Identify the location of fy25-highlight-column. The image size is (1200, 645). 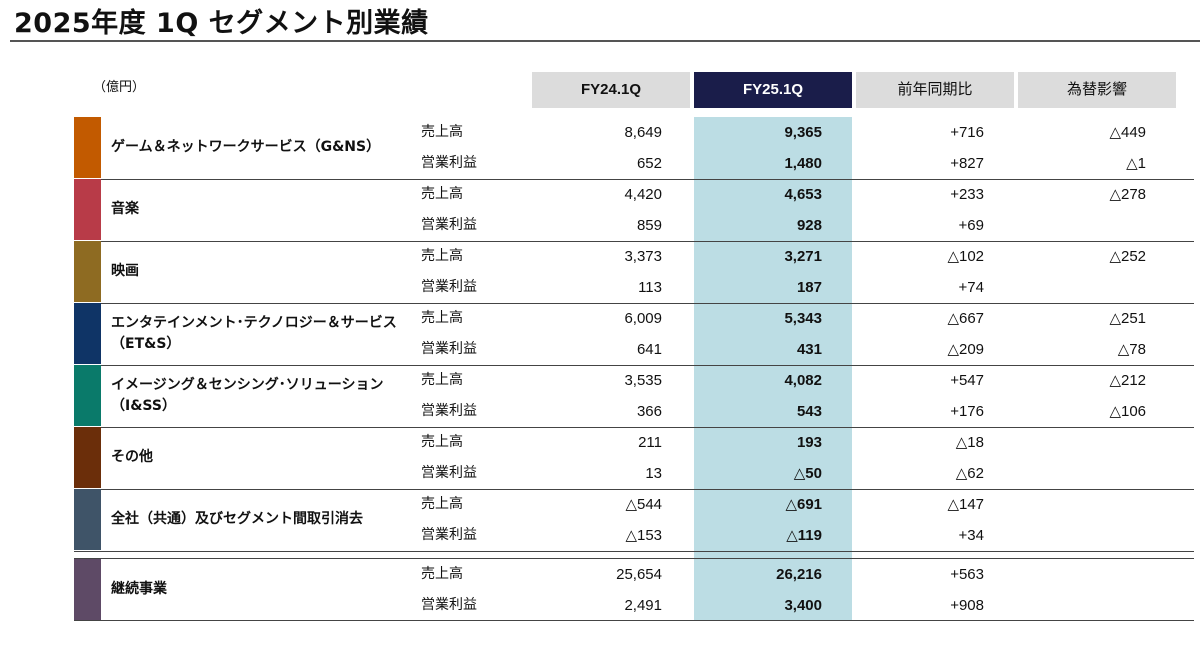
(773, 368).